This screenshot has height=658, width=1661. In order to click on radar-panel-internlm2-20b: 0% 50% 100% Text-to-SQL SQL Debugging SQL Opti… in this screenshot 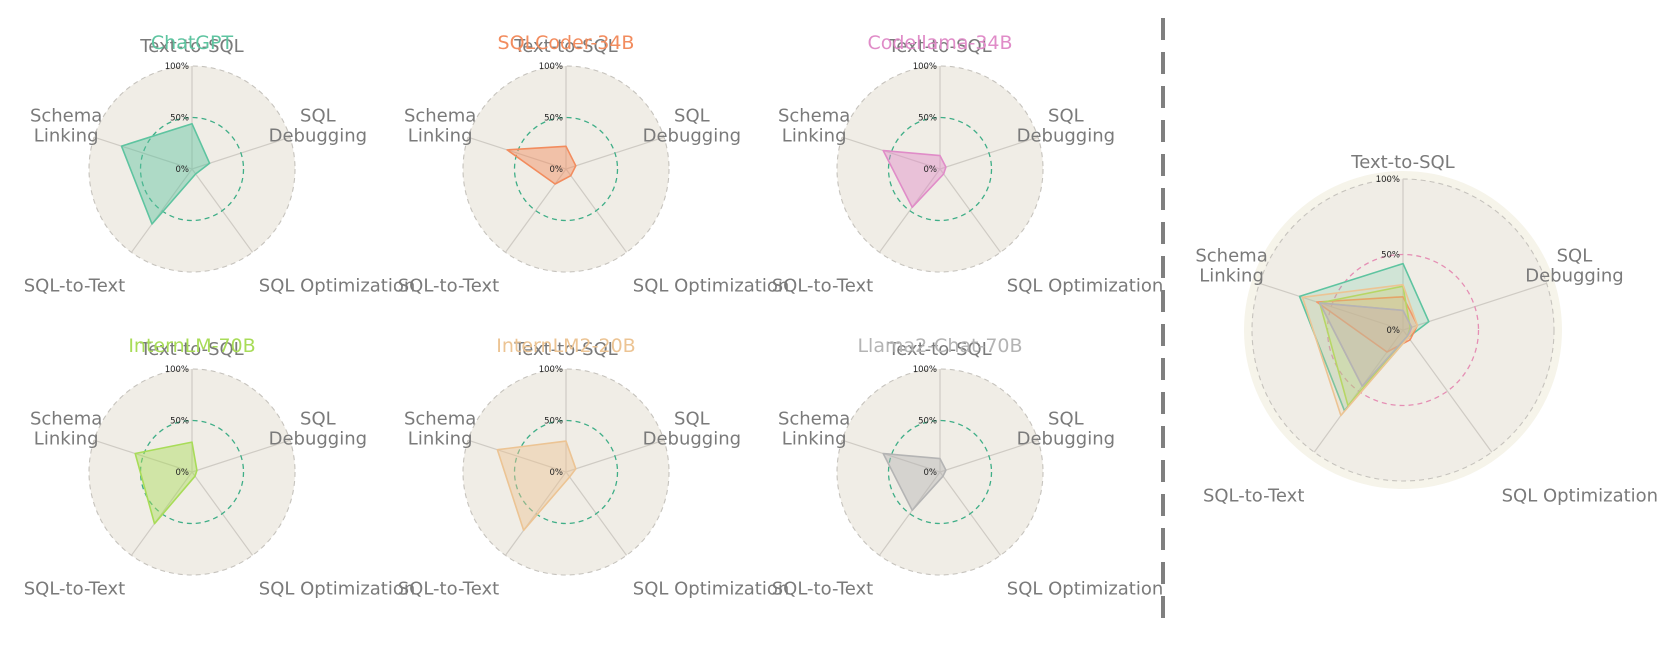, I will do `click(594, 467)`.